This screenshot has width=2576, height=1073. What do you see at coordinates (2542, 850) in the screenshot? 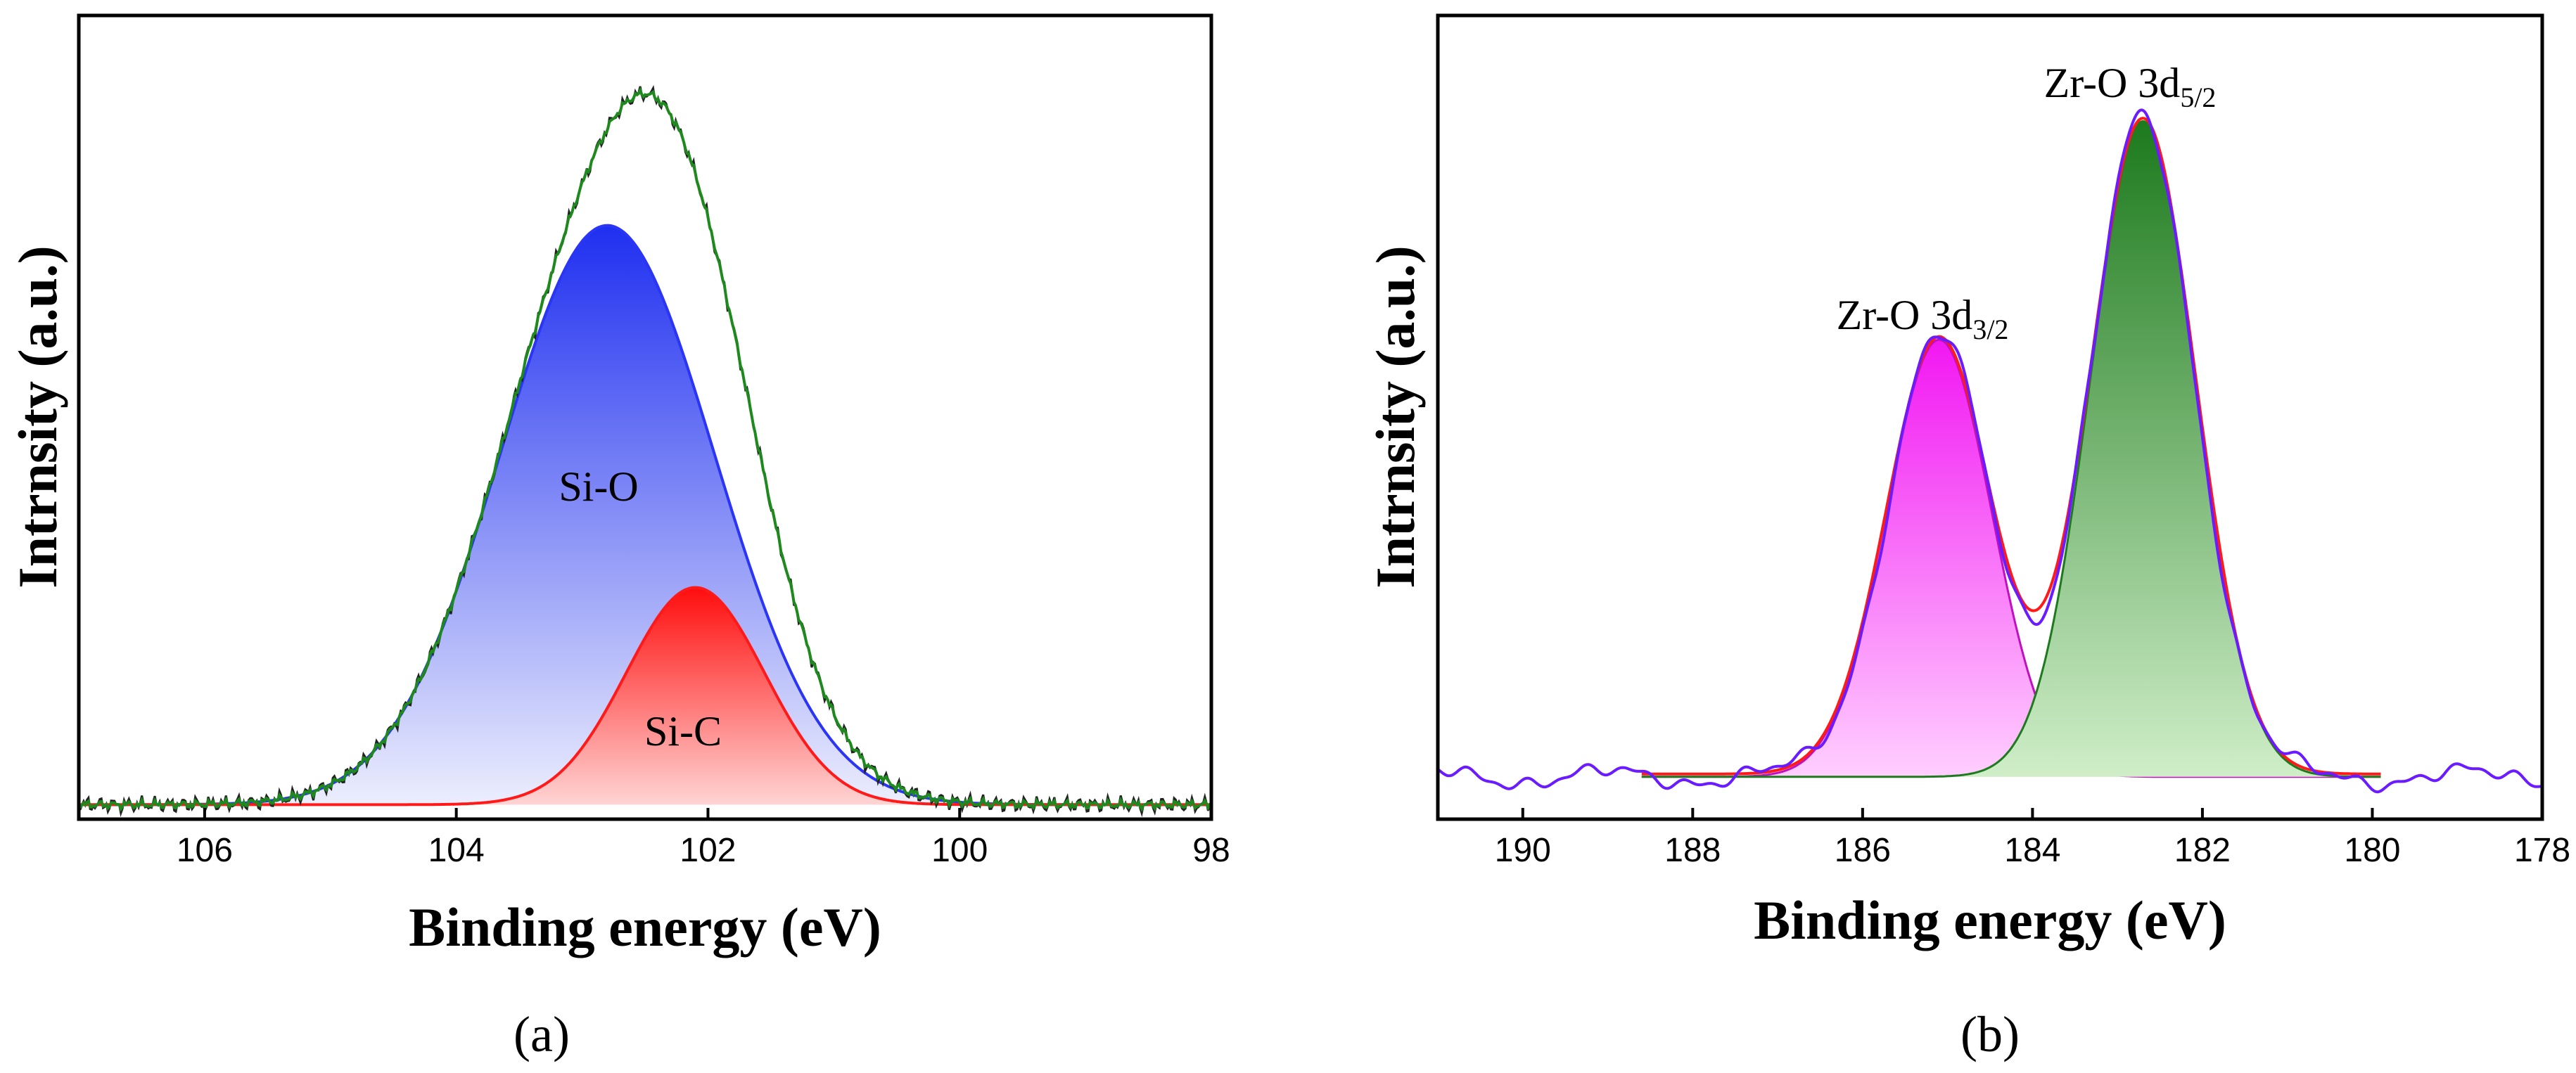
I see `x-b-tick-label-178: 178` at bounding box center [2542, 850].